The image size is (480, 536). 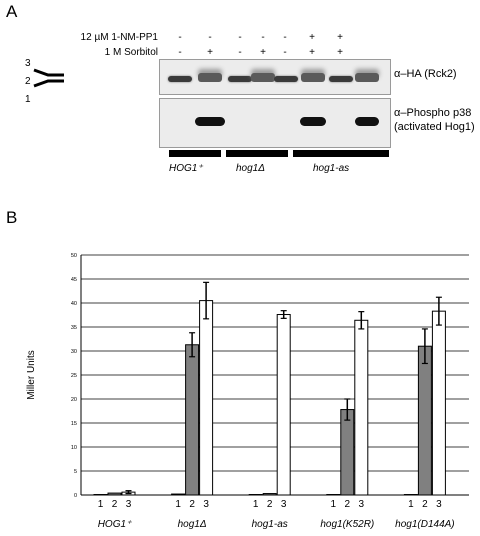 I want to click on blot-rck2, so click(x=275, y=77).